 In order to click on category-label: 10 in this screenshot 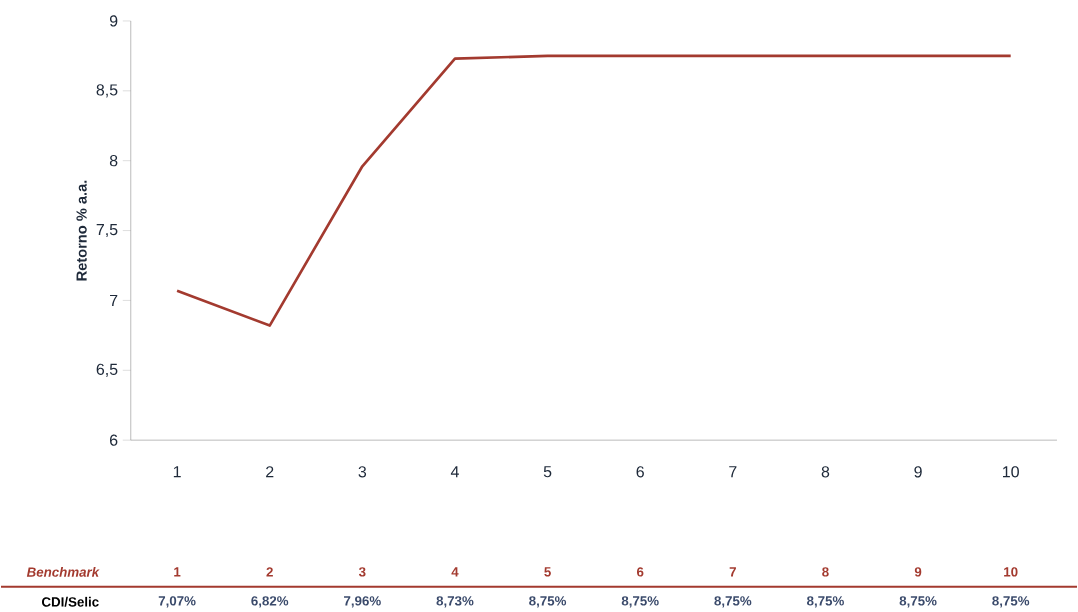, I will do `click(1011, 572)`.